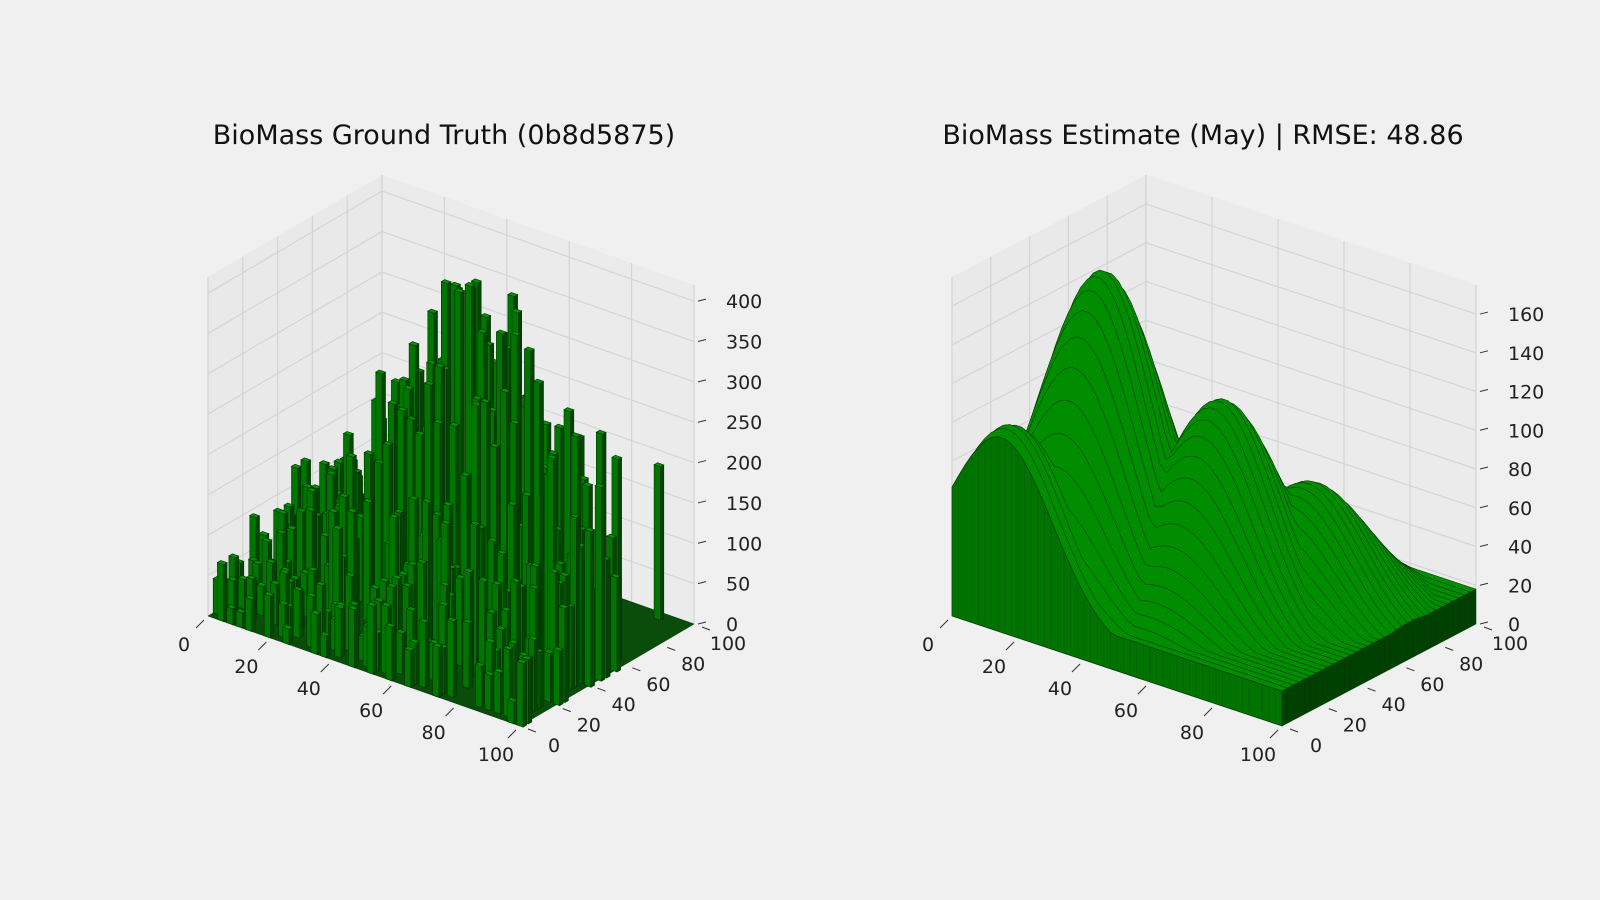 The image size is (1600, 900). I want to click on z-tick-label: 300, so click(744, 383).